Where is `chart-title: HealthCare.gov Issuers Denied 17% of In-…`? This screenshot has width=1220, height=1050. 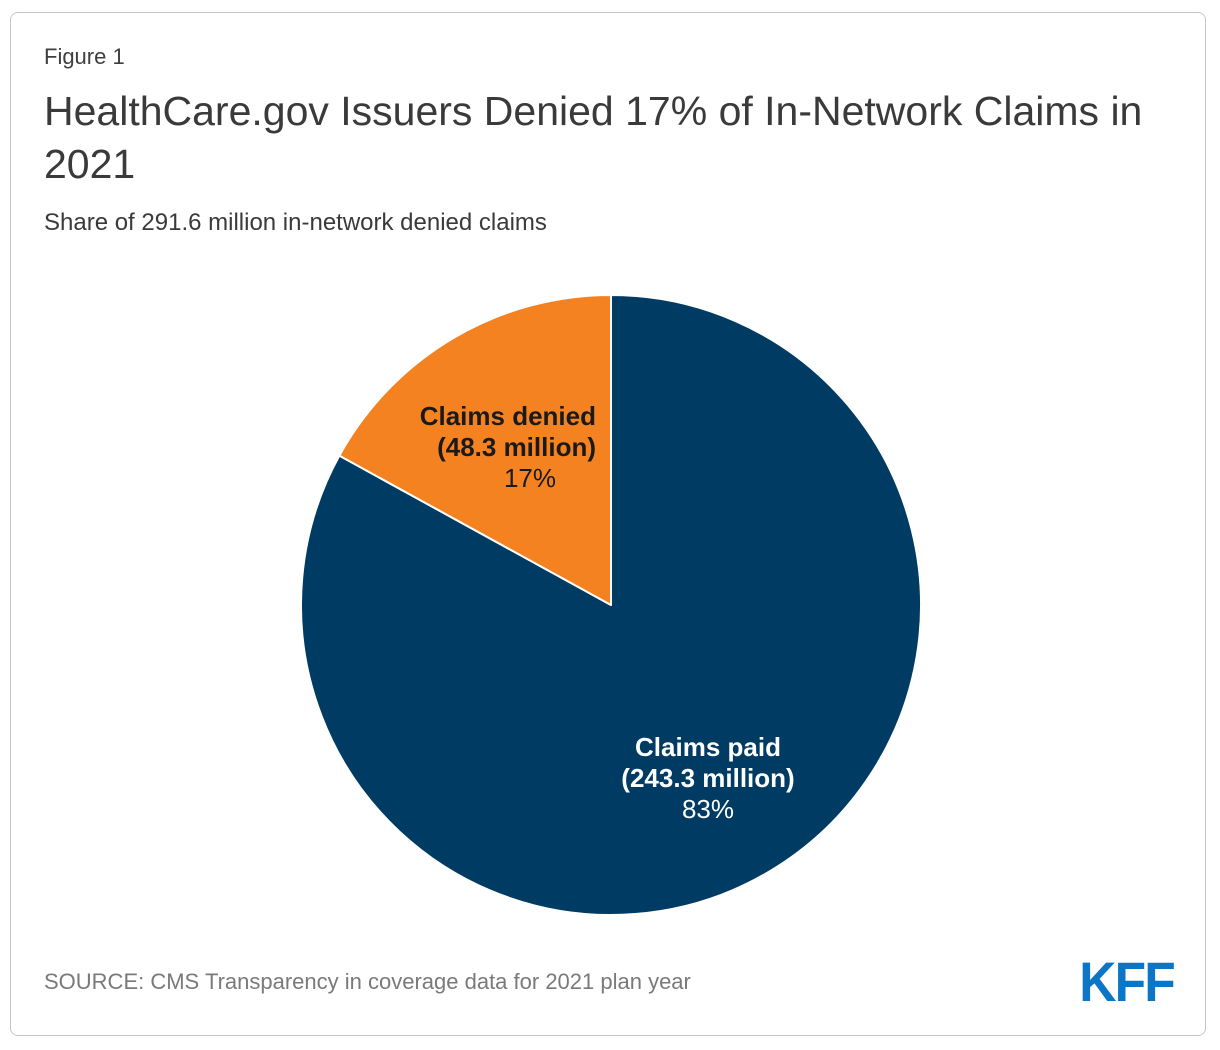
chart-title: HealthCare.gov Issuers Denied 17% of In-… is located at coordinates (593, 137).